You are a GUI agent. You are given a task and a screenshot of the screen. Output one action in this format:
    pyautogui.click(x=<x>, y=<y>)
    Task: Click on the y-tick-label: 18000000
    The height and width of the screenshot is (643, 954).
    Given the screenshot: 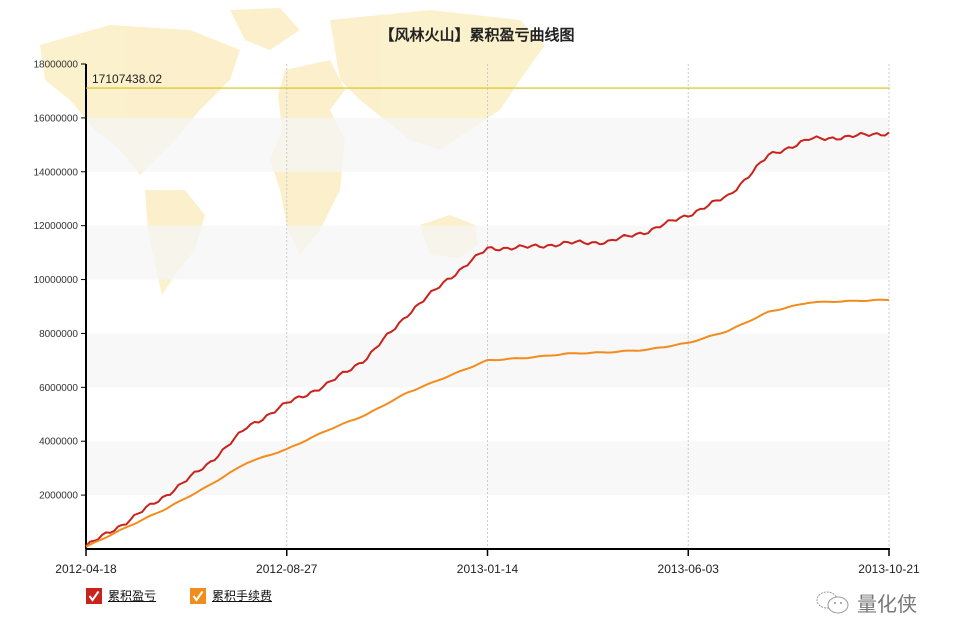 What is the action you would take?
    pyautogui.click(x=56, y=65)
    